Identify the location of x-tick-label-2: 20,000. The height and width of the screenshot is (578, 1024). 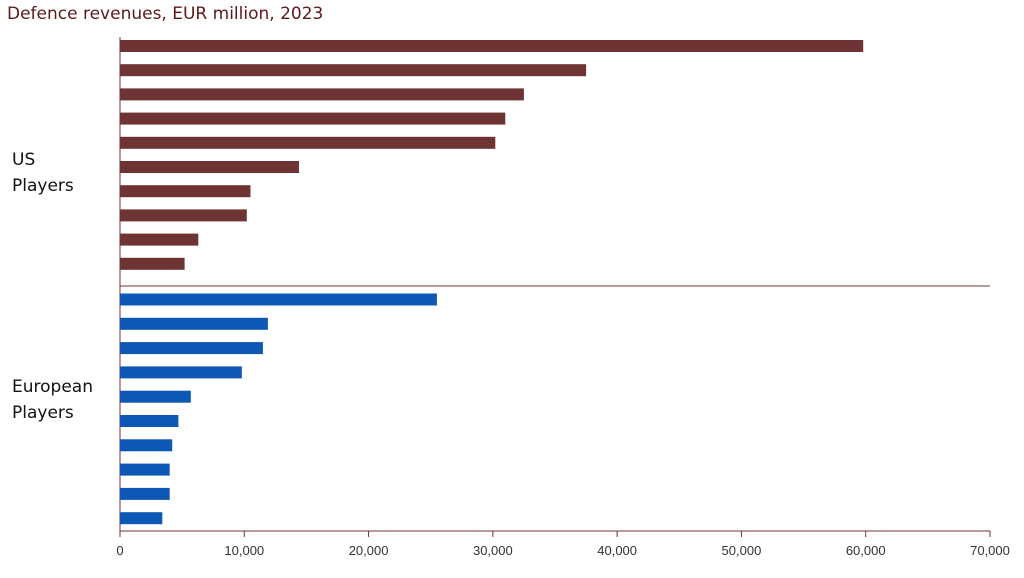
(369, 550).